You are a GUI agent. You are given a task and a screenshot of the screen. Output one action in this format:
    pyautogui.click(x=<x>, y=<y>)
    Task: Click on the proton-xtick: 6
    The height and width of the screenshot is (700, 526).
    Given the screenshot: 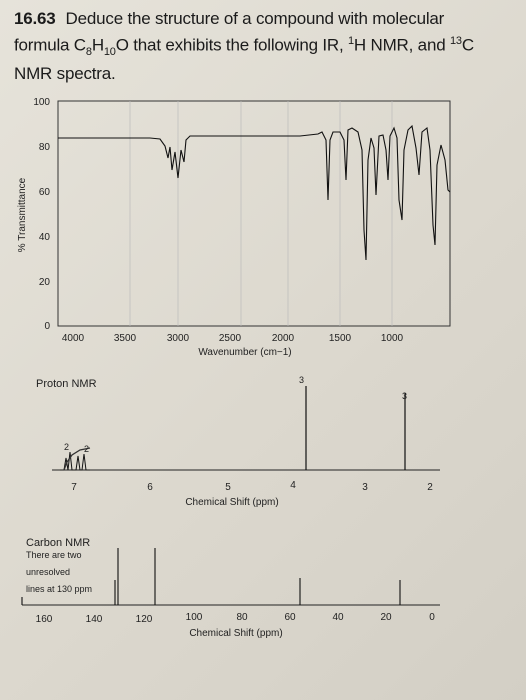 What is the action you would take?
    pyautogui.click(x=150, y=487)
    